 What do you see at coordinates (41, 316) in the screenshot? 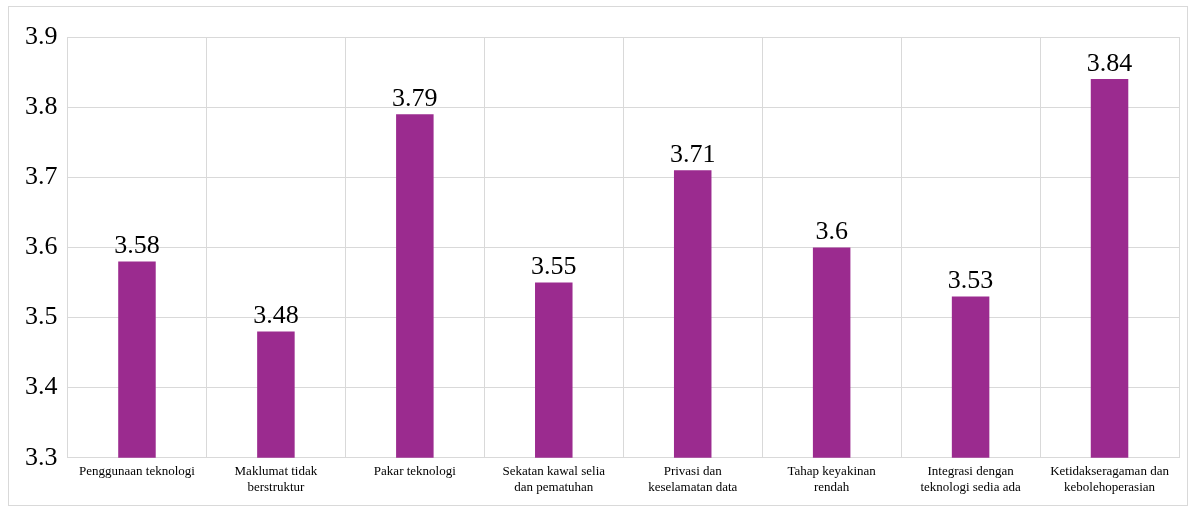
I see `y-tick-label: 3.5` at bounding box center [41, 316].